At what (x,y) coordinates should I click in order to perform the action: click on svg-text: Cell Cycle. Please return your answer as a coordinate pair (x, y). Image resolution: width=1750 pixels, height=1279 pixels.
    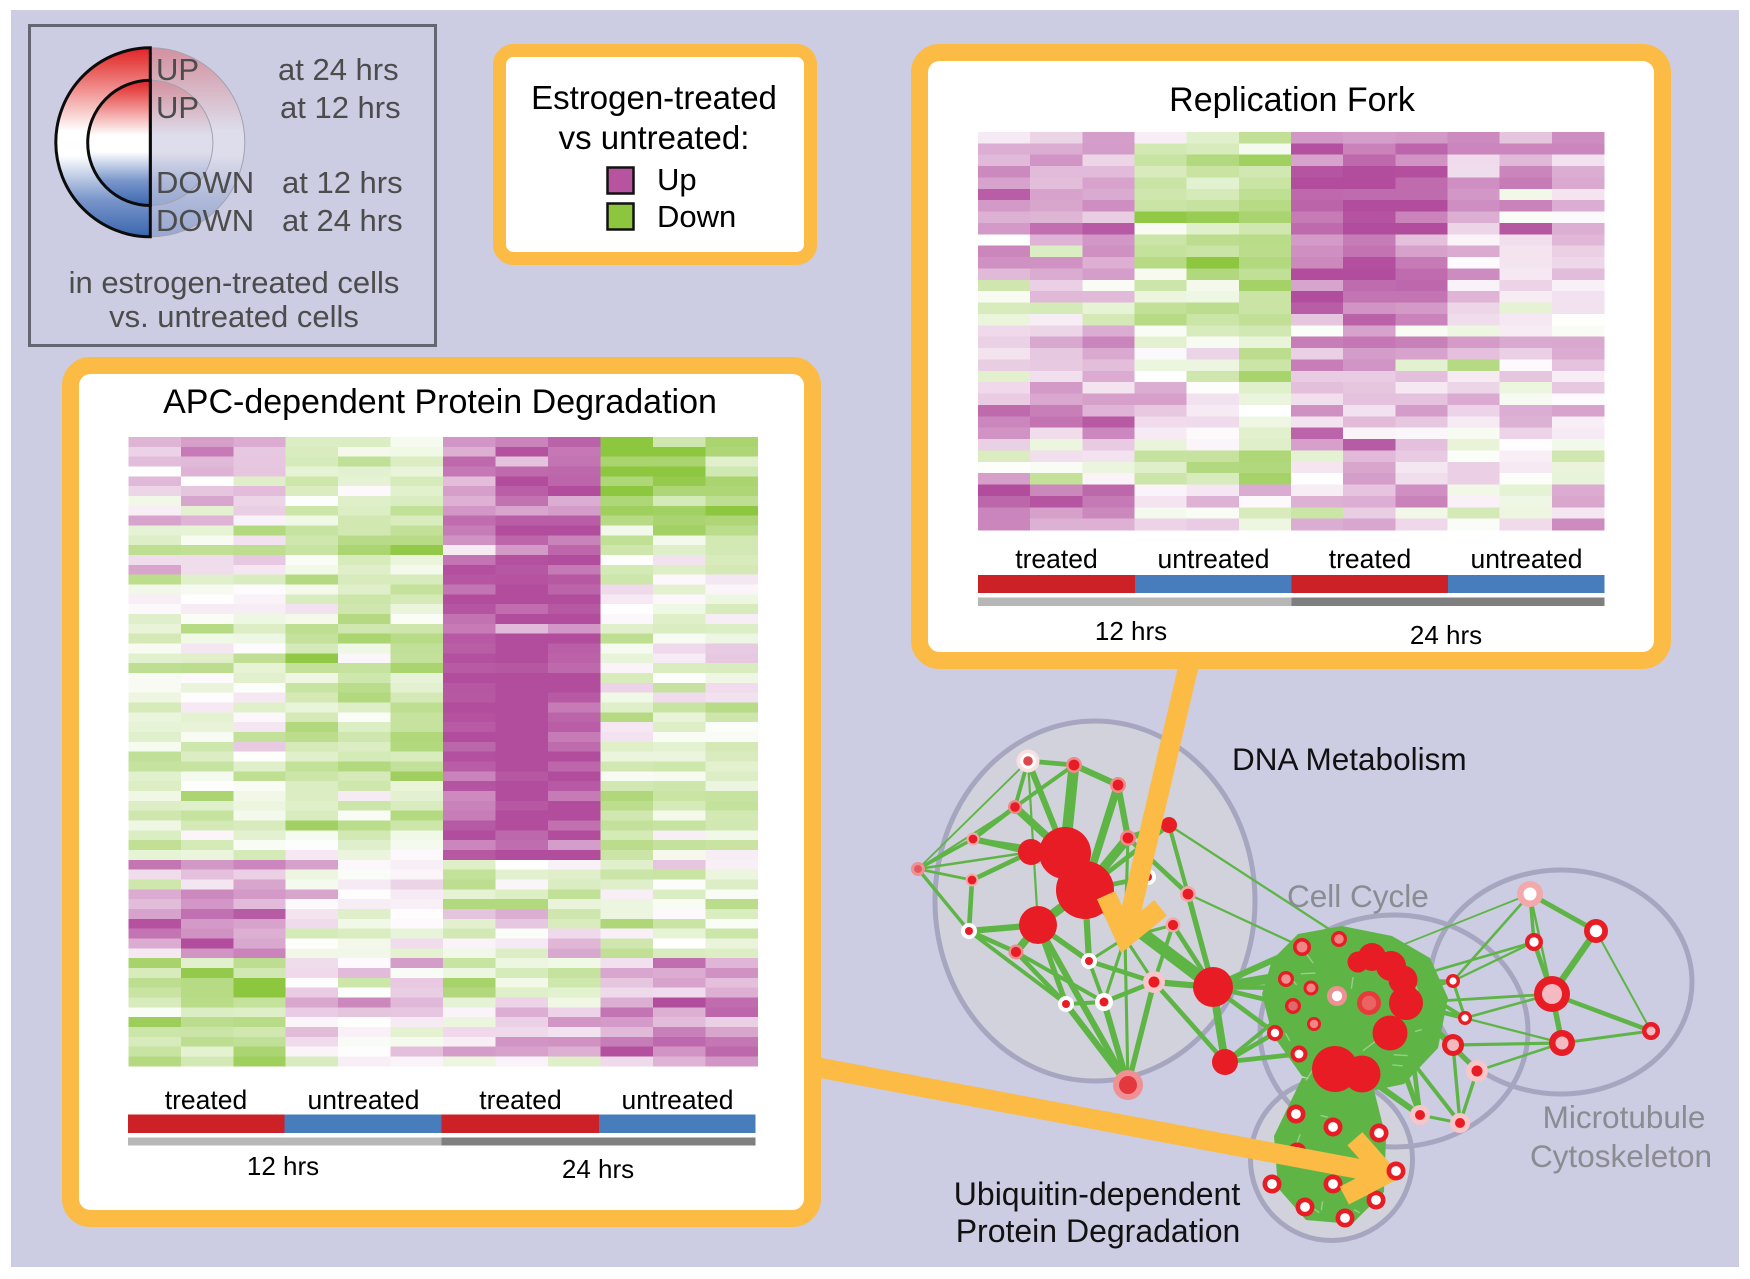
    Looking at the image, I should click on (1358, 896).